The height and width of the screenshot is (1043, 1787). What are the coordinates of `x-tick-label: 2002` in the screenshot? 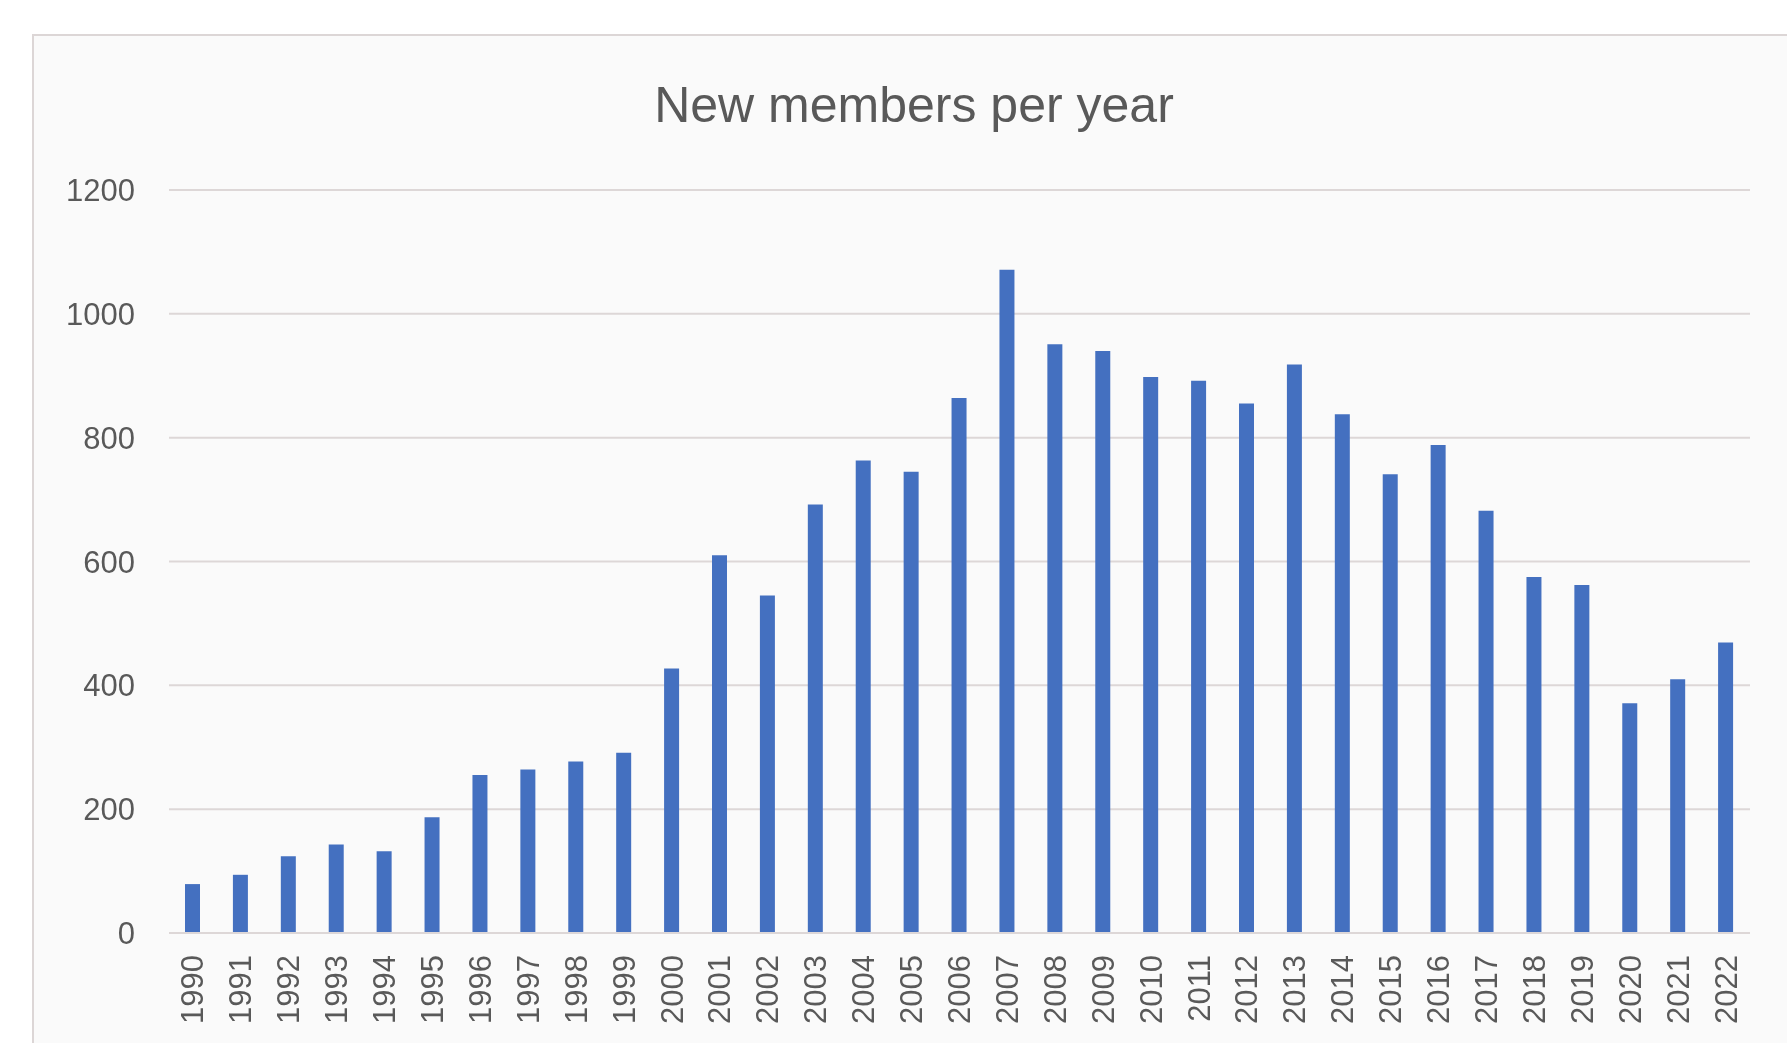 It's located at (768, 989).